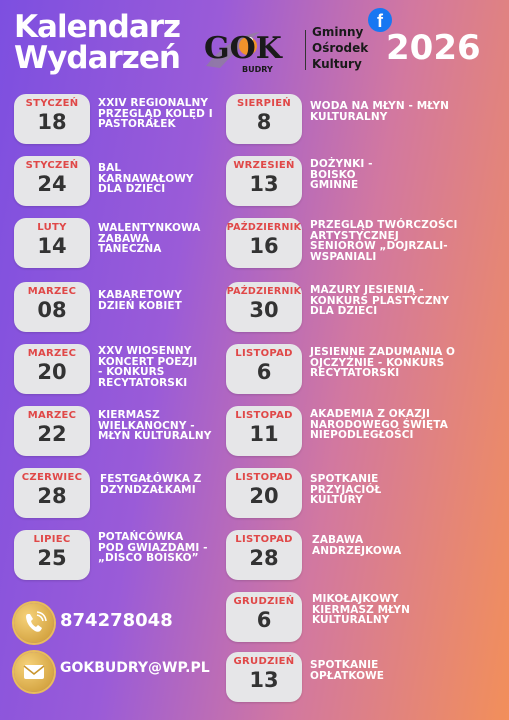 This screenshot has height=720, width=509. I want to click on event-month: LIPIEC, so click(52, 539).